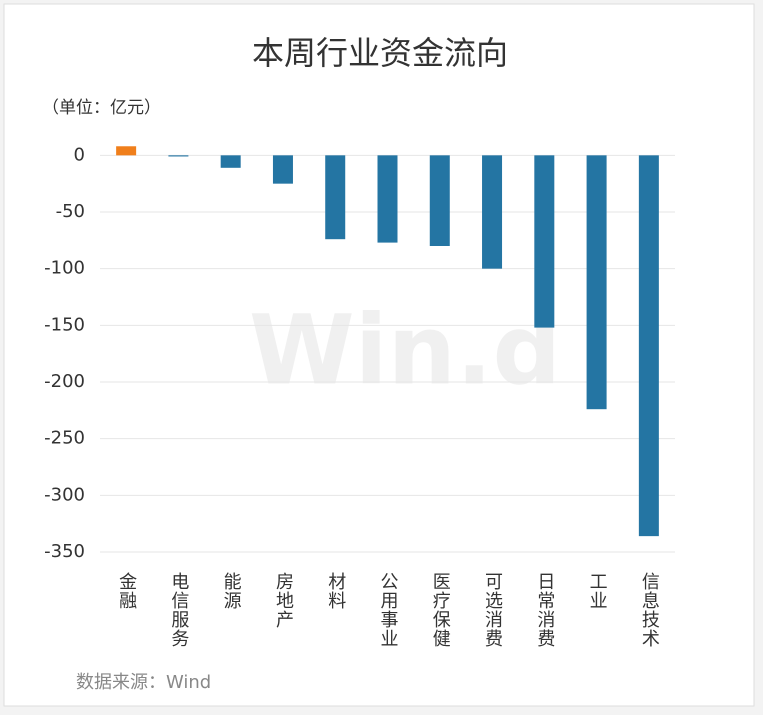 The width and height of the screenshot is (763, 715). Describe the element at coordinates (649, 610) in the screenshot. I see `x-tick-label: 信息技术` at that location.